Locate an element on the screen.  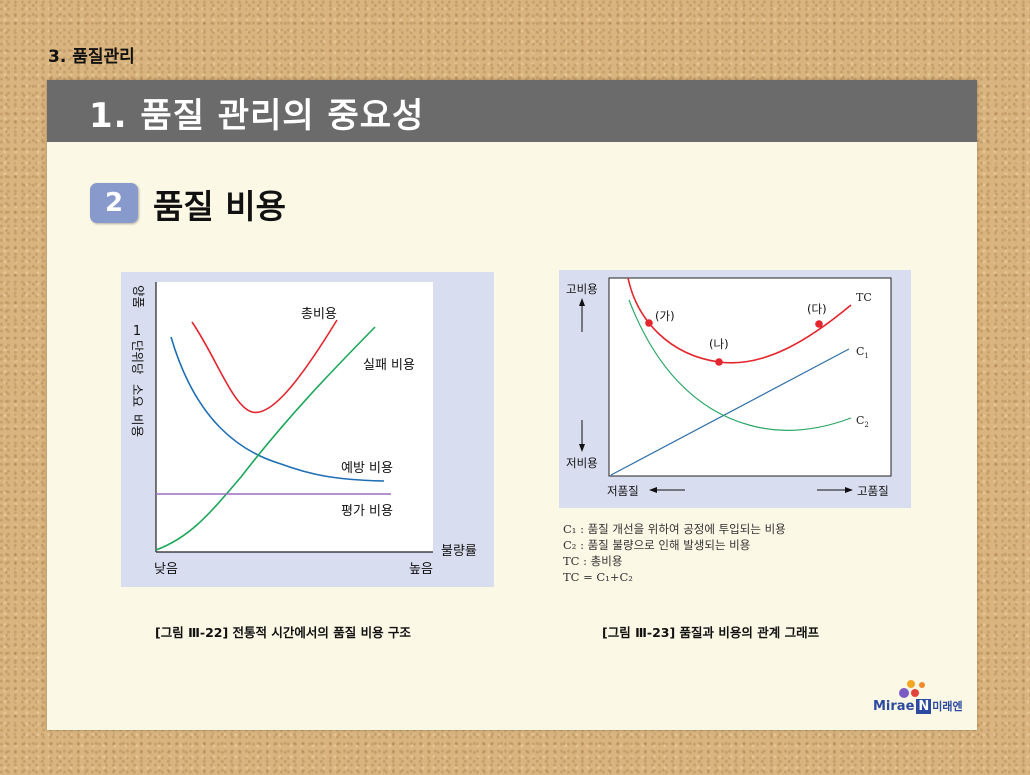
figure2-c2-label-sub: 2 is located at coordinates (866, 425).